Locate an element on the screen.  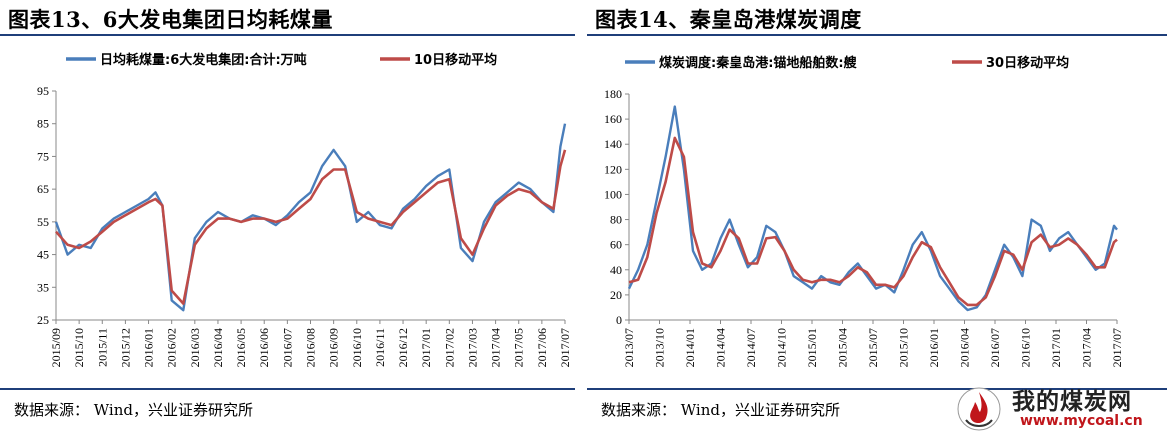
y-tick-label: 120 is located at coordinates (613, 169).